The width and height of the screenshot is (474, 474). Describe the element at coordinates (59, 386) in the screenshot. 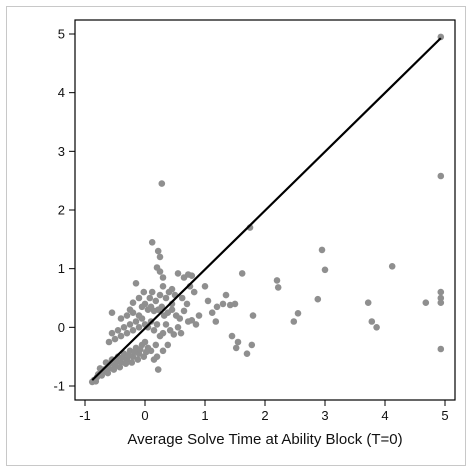

I see `y-tick-label: -1` at that location.